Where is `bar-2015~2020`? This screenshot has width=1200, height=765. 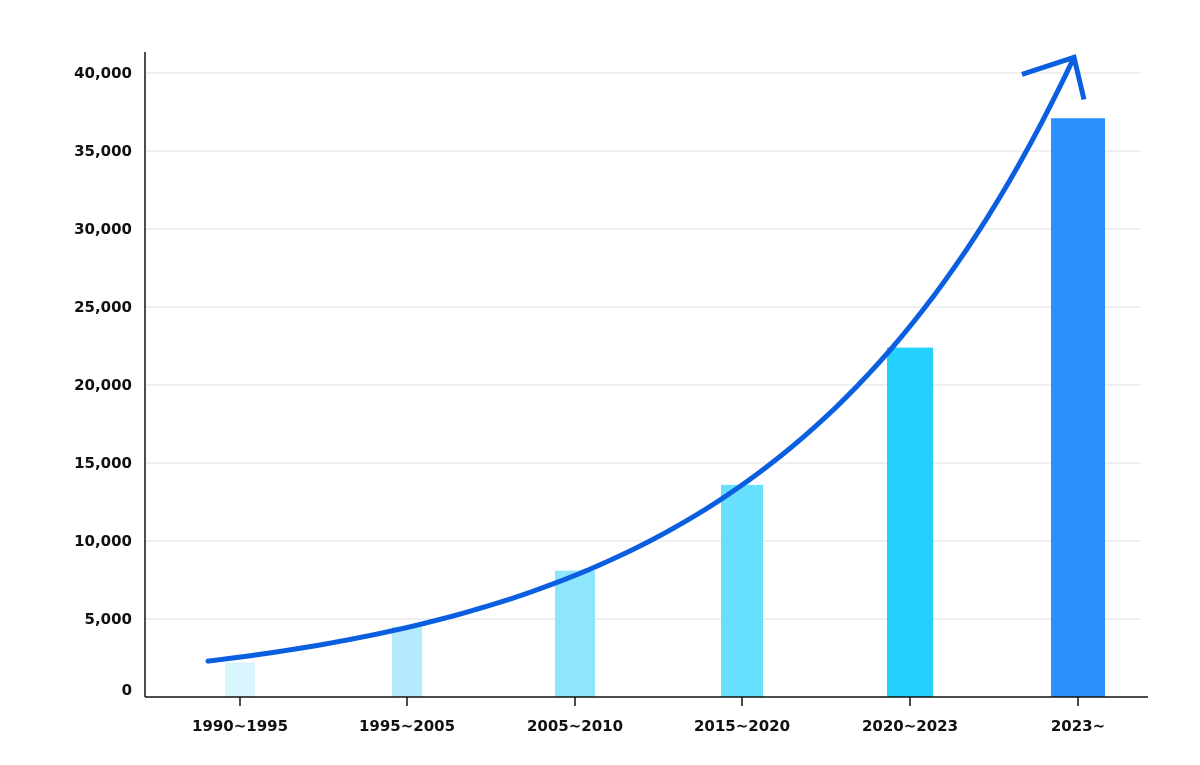 bar-2015~2020 is located at coordinates (742, 590).